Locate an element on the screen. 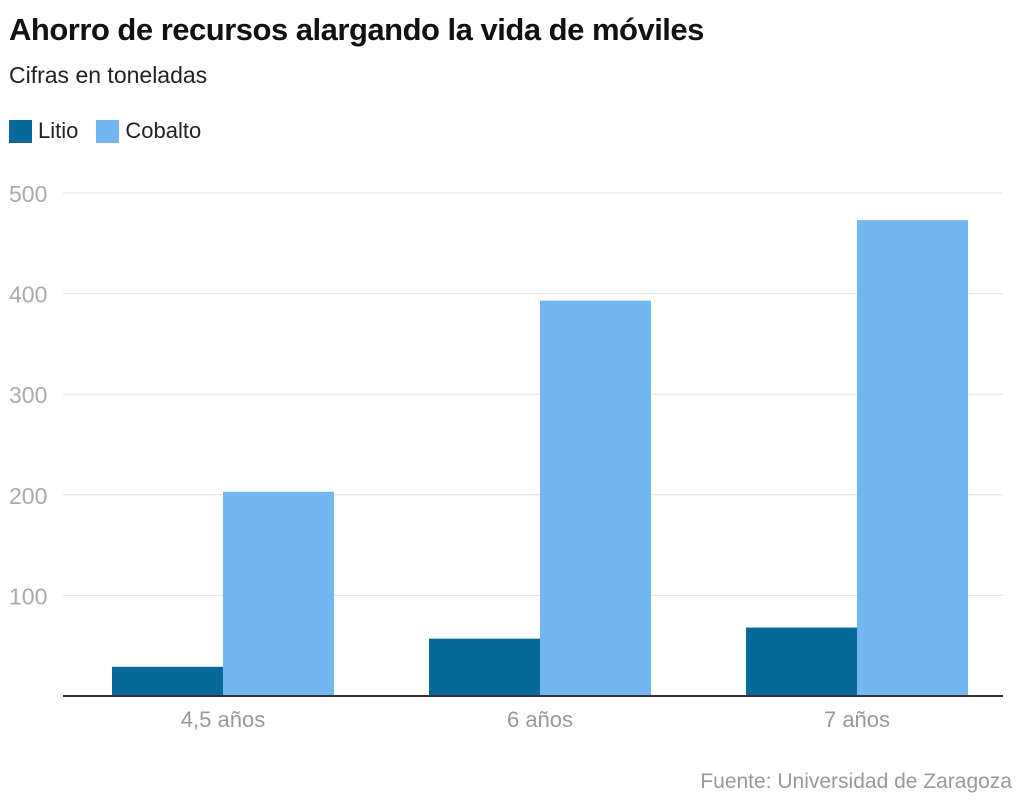 This screenshot has width=1024, height=809. legend-label: Cobalto is located at coordinates (163, 130).